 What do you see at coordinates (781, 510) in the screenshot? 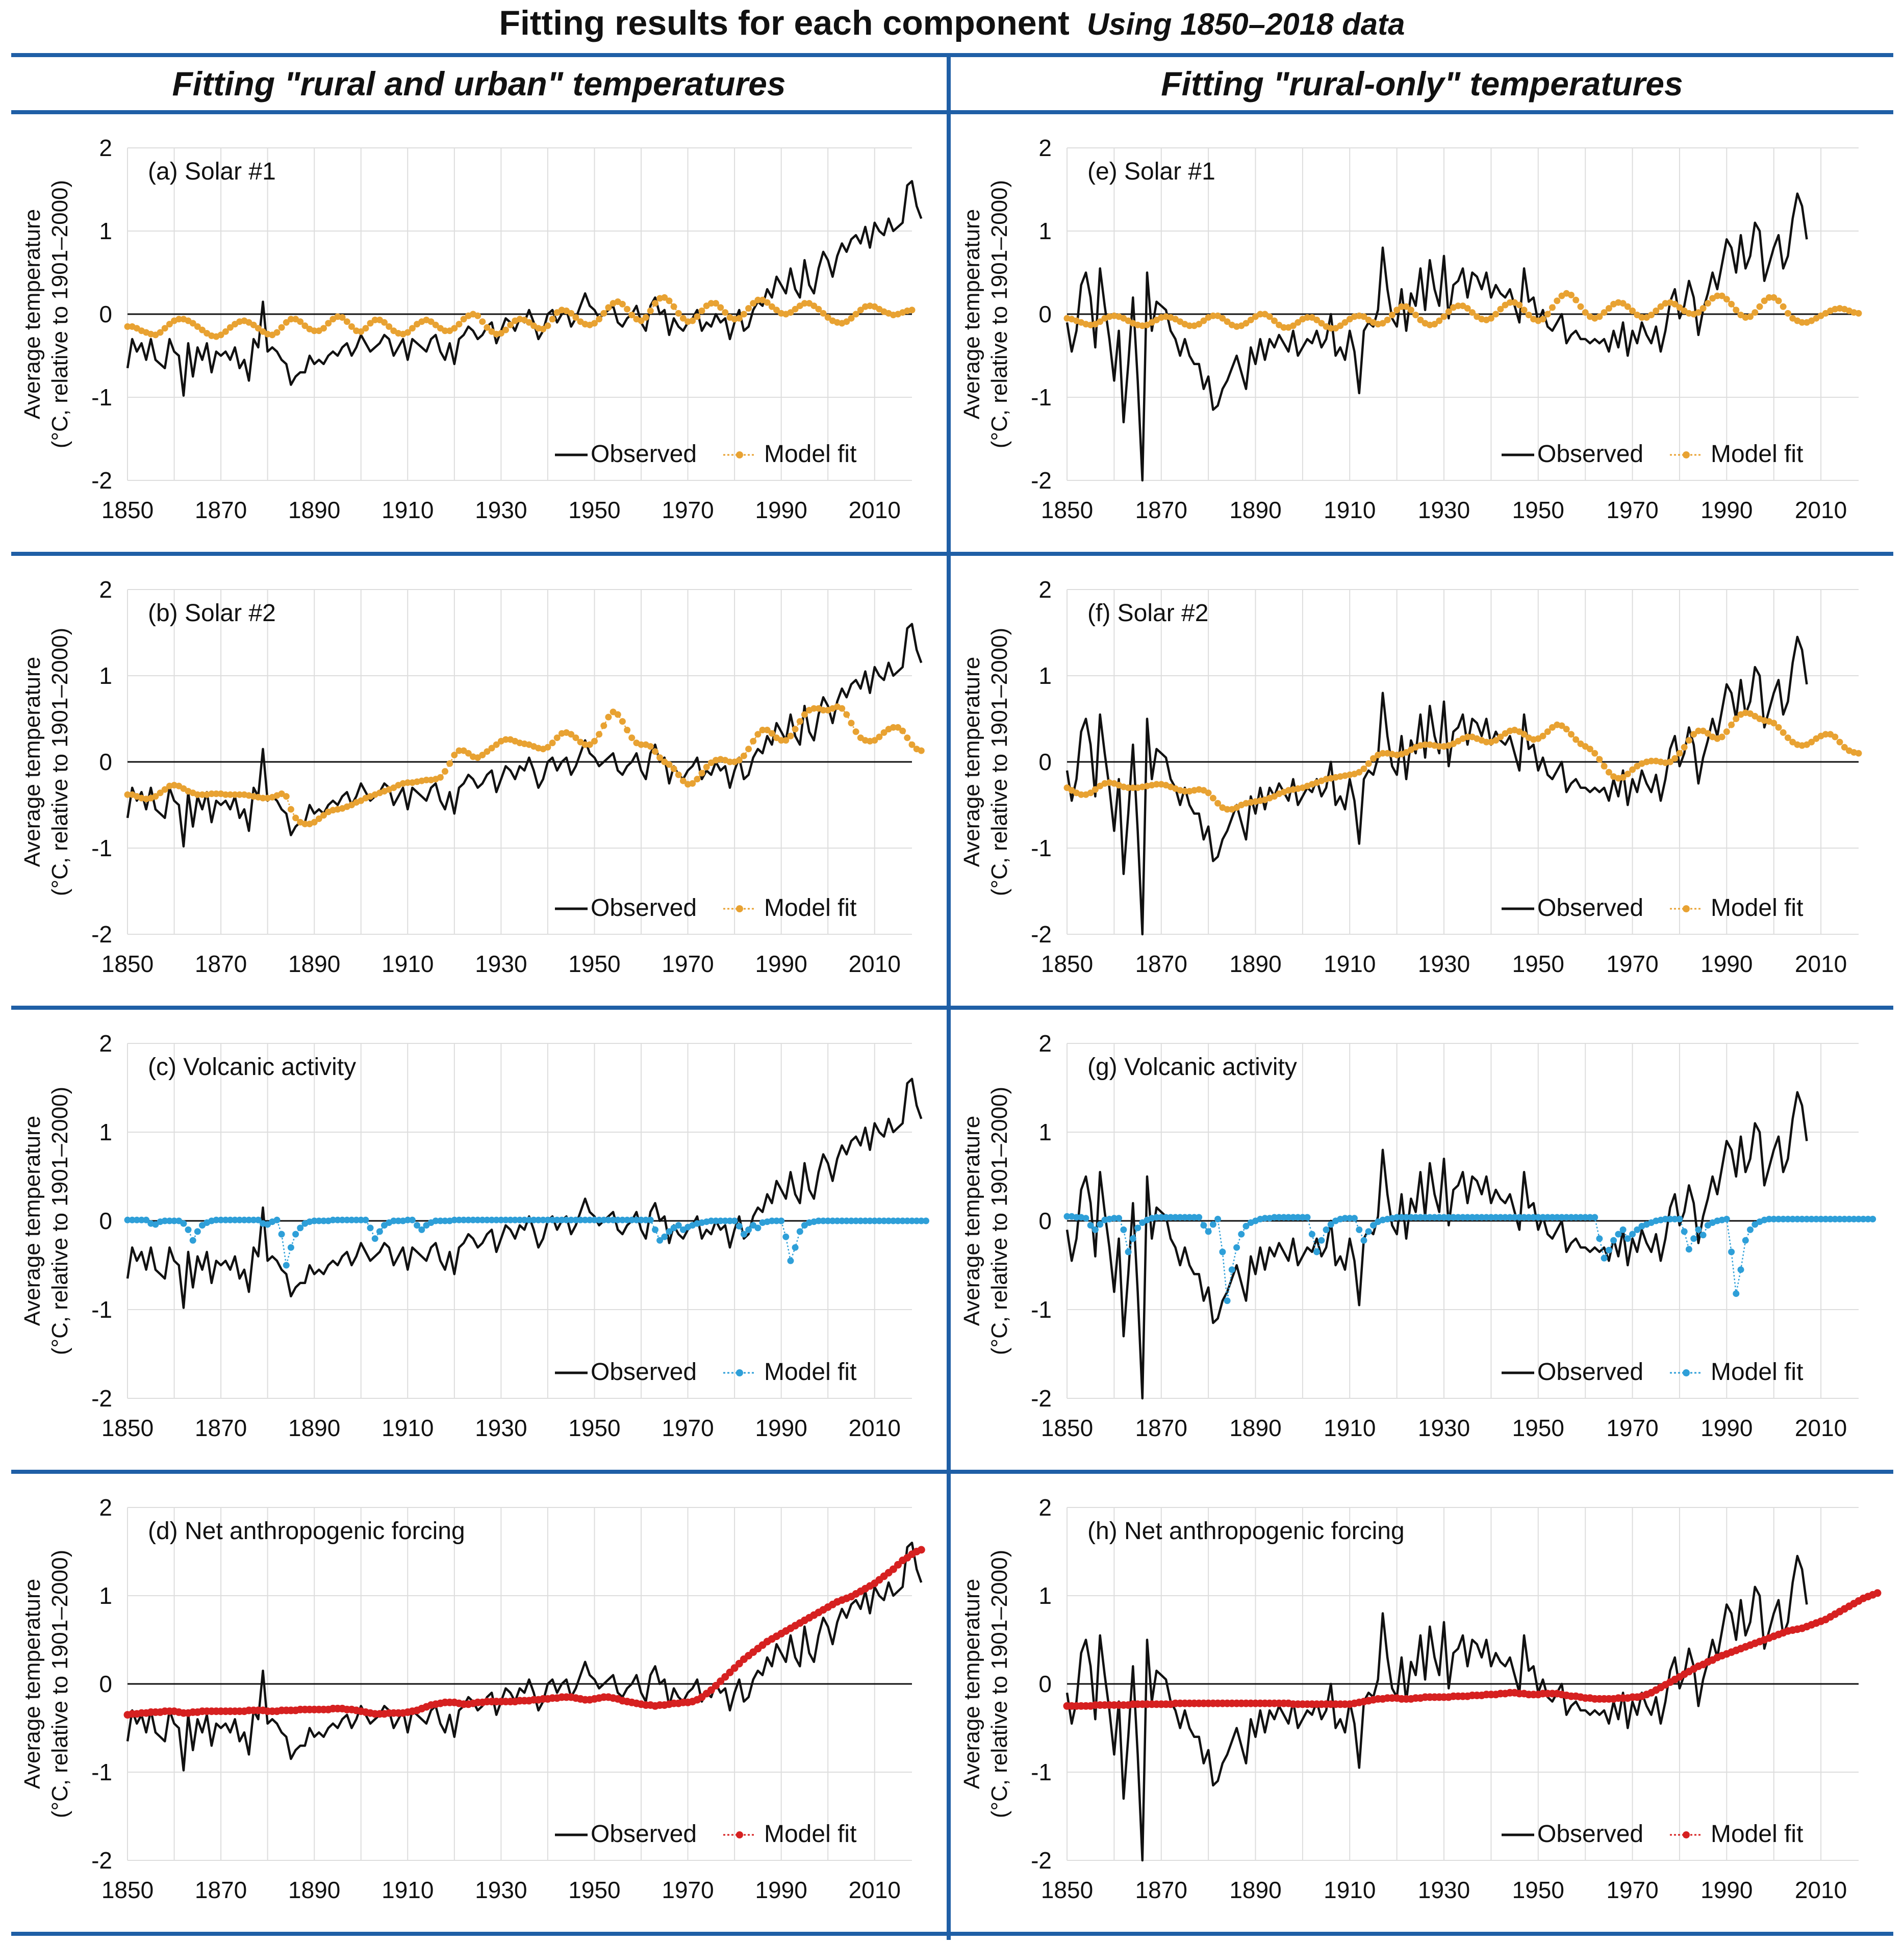
I see `x-tick-label: 1990` at bounding box center [781, 510].